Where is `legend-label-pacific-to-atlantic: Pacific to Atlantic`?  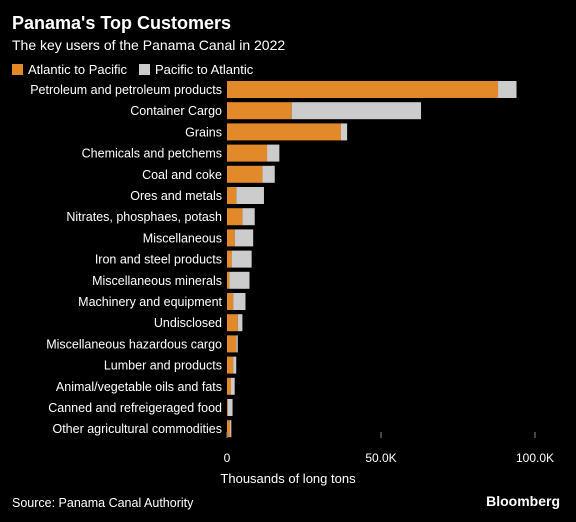 legend-label-pacific-to-atlantic: Pacific to Atlantic is located at coordinates (204, 69).